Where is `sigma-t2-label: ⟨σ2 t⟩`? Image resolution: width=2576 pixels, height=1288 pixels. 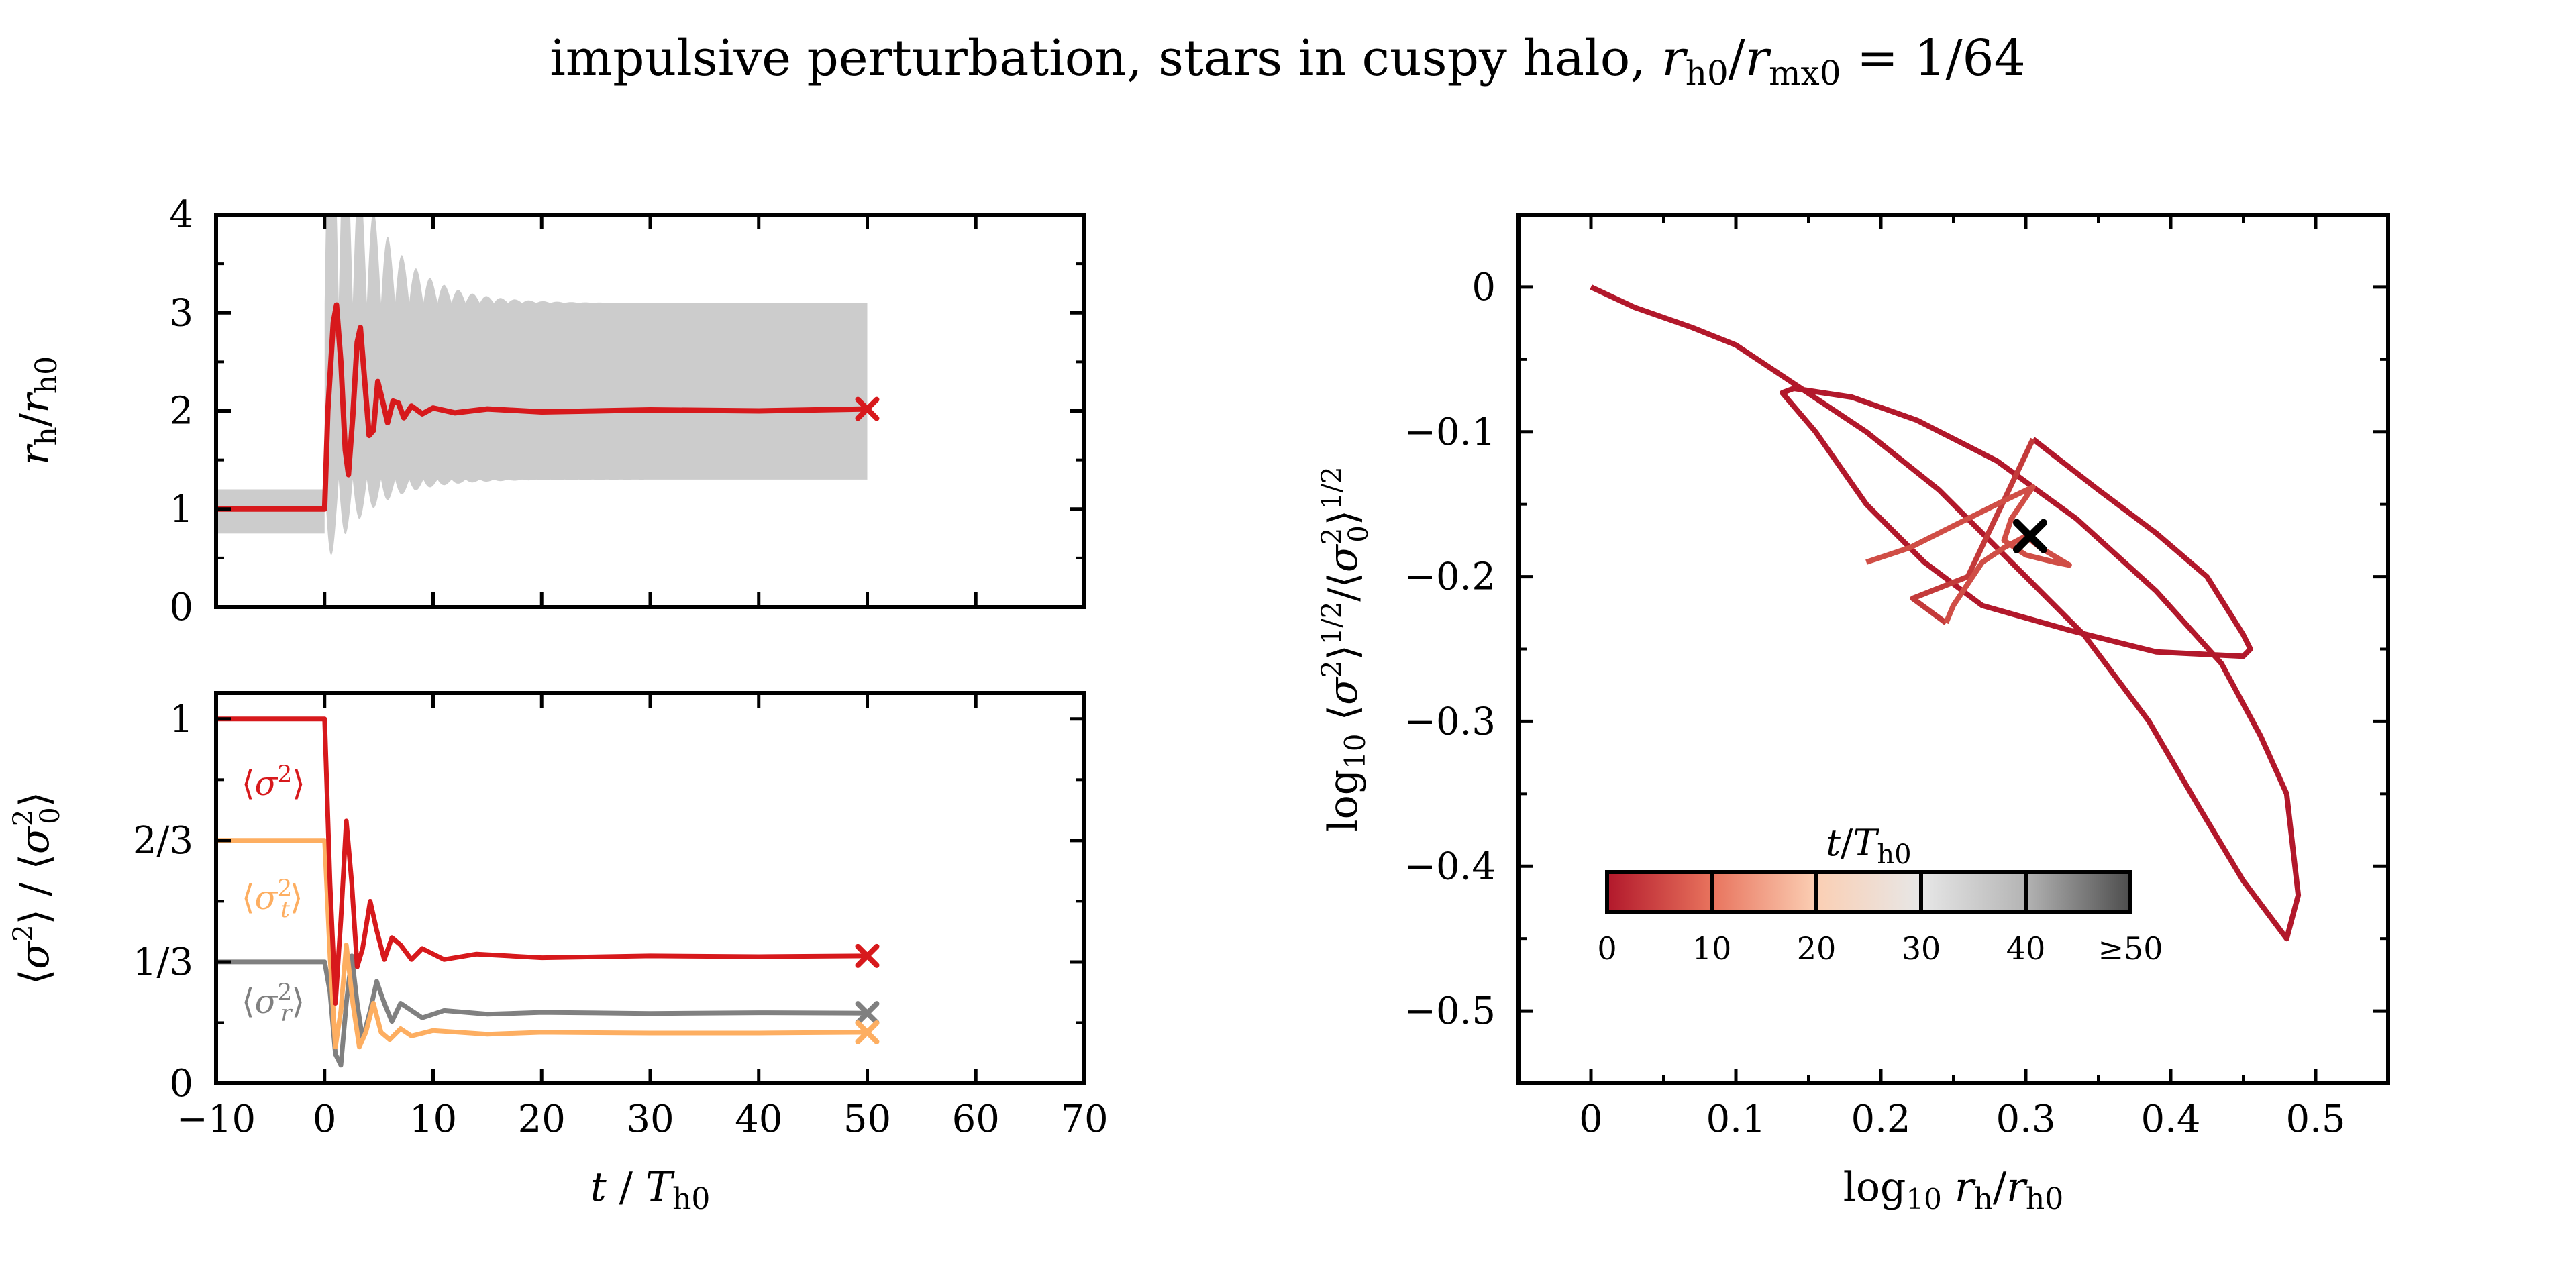 sigma-t2-label: ⟨σ2 t⟩ is located at coordinates (272, 899).